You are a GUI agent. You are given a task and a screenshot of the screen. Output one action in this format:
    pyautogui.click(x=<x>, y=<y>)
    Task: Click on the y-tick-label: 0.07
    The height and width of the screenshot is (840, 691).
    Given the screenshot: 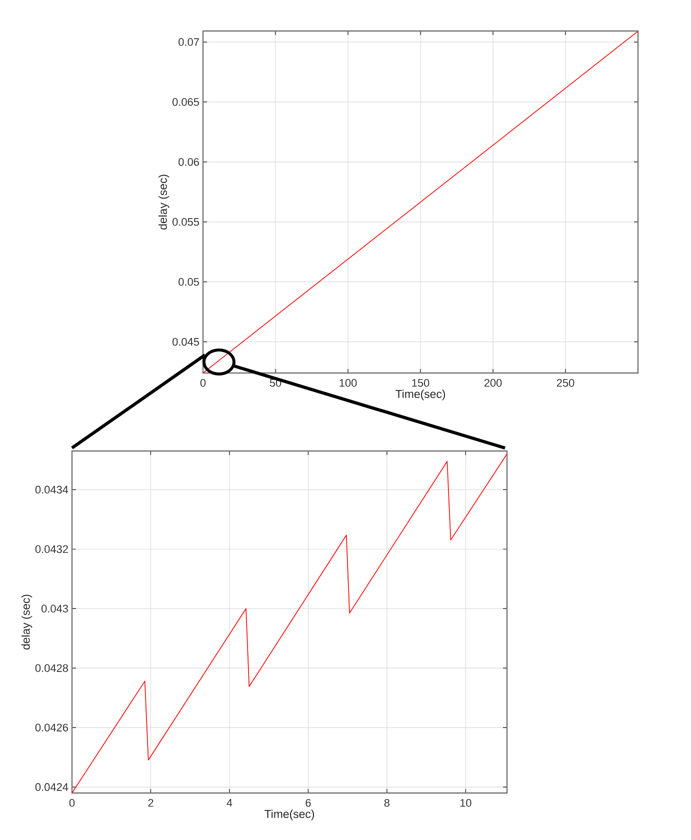 What is the action you would take?
    pyautogui.click(x=188, y=42)
    